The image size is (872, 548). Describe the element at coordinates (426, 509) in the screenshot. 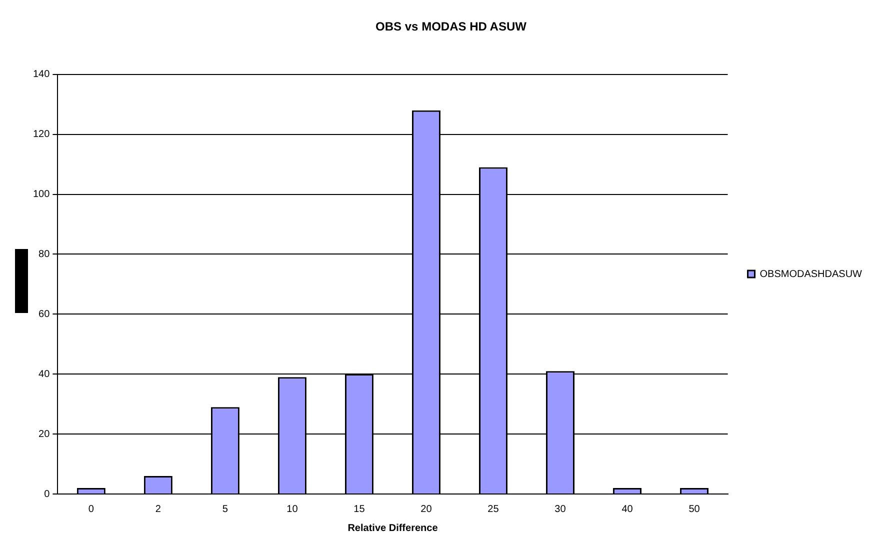

I see `x-tick-label: 20` at that location.